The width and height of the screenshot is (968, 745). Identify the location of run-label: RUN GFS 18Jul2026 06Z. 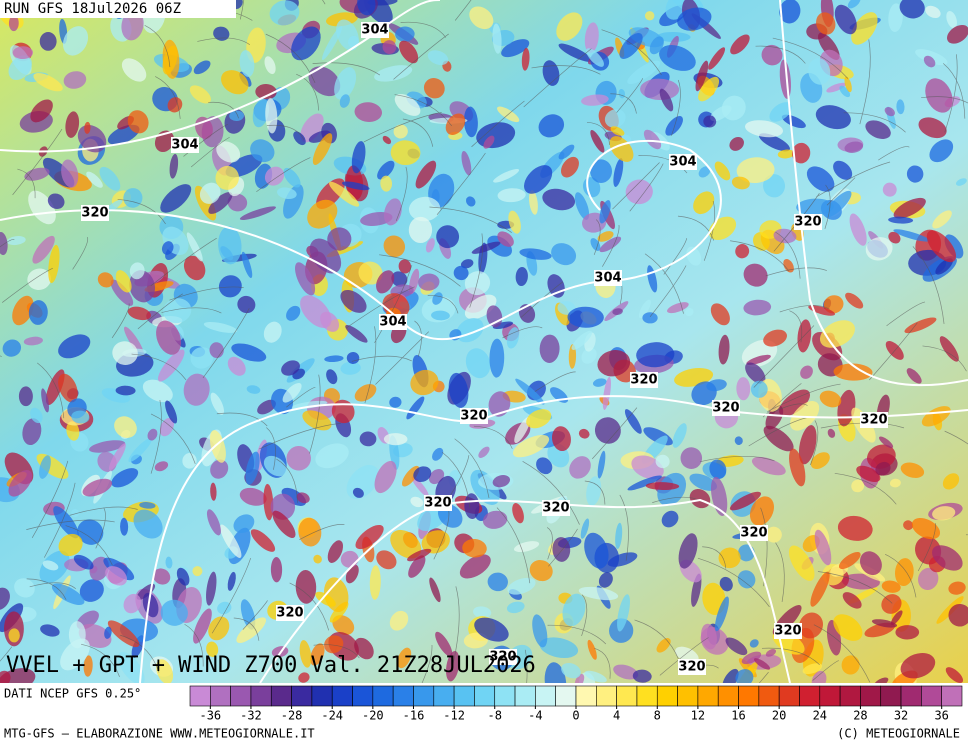
(92, 9).